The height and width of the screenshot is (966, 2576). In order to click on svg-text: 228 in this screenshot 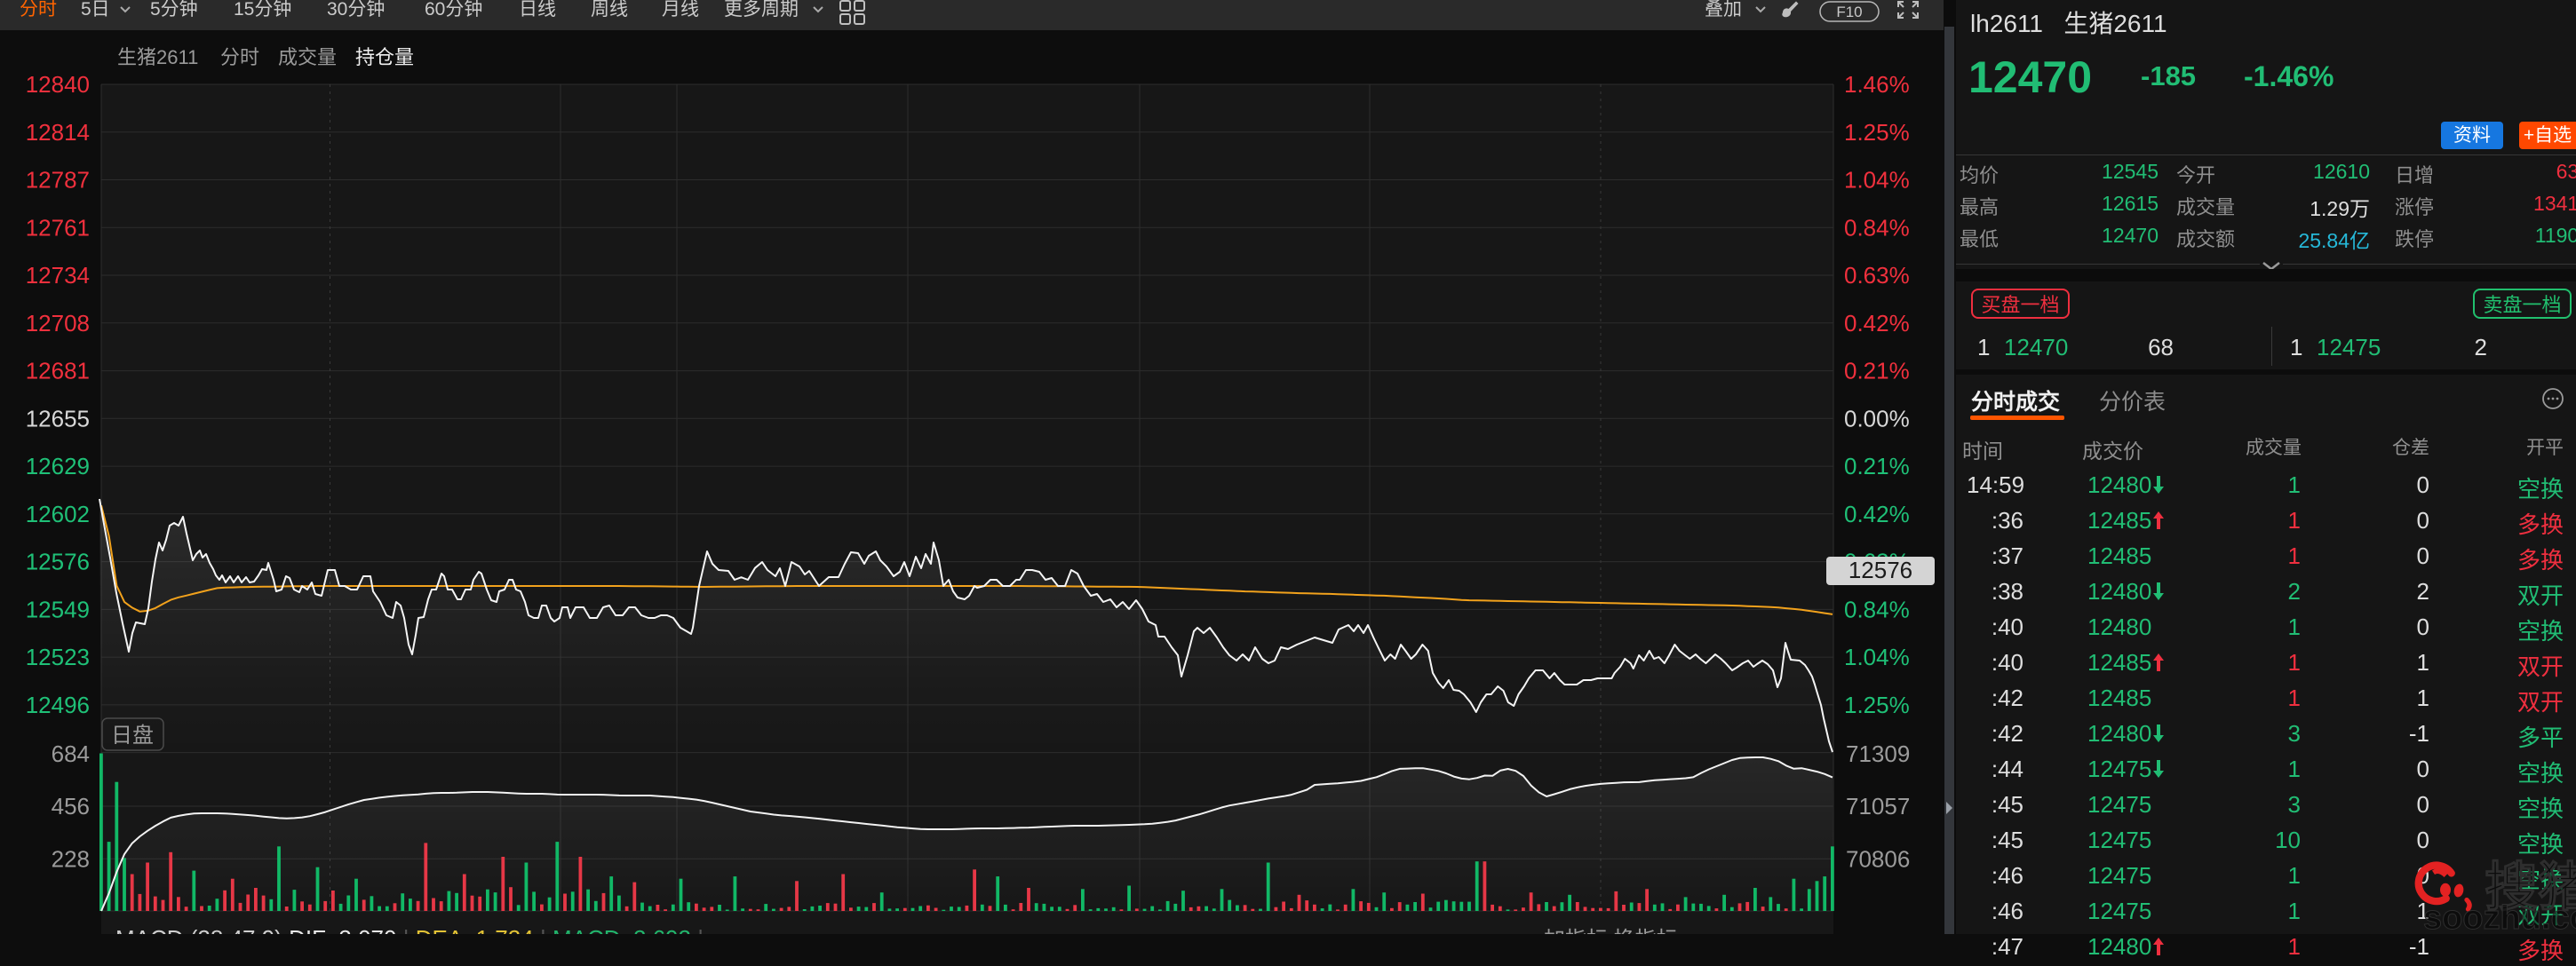, I will do `click(71, 858)`.